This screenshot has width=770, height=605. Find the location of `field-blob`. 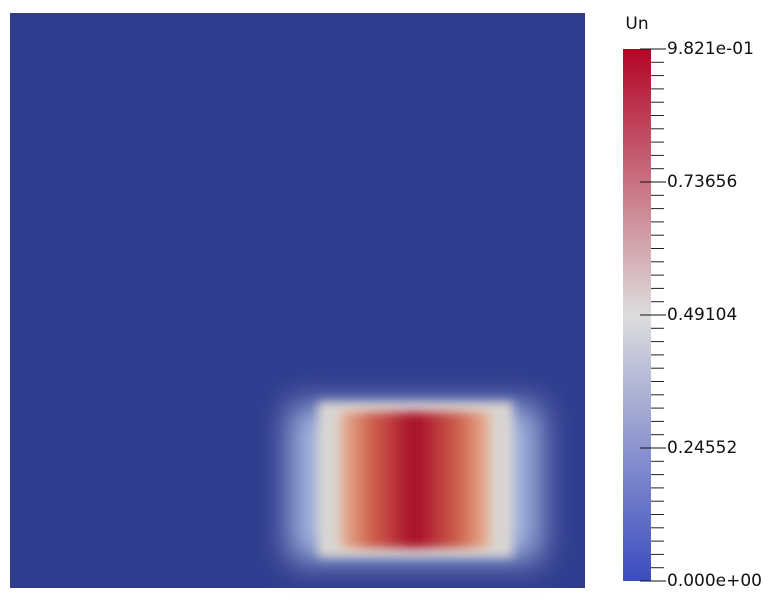

field-blob is located at coordinates (415, 481).